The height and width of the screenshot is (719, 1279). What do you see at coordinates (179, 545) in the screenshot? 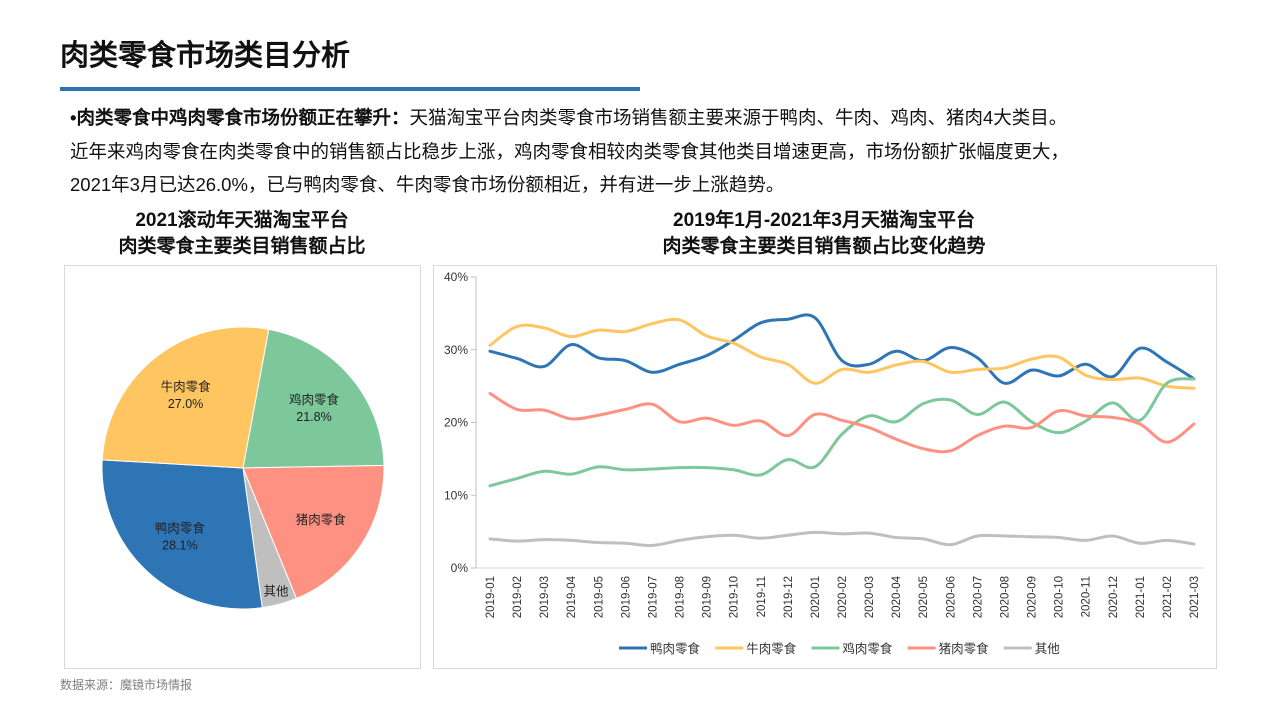
I see `pie-label-value: 28.1%` at bounding box center [179, 545].